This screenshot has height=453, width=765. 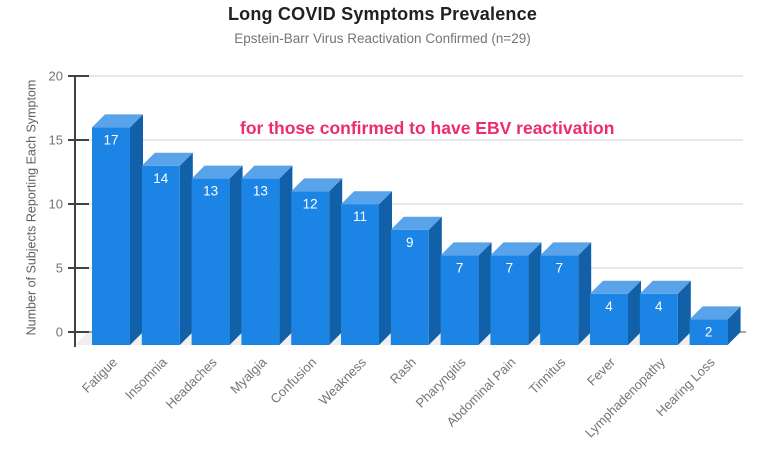 I want to click on x-axis-category-label: Myalgia, so click(x=248, y=375).